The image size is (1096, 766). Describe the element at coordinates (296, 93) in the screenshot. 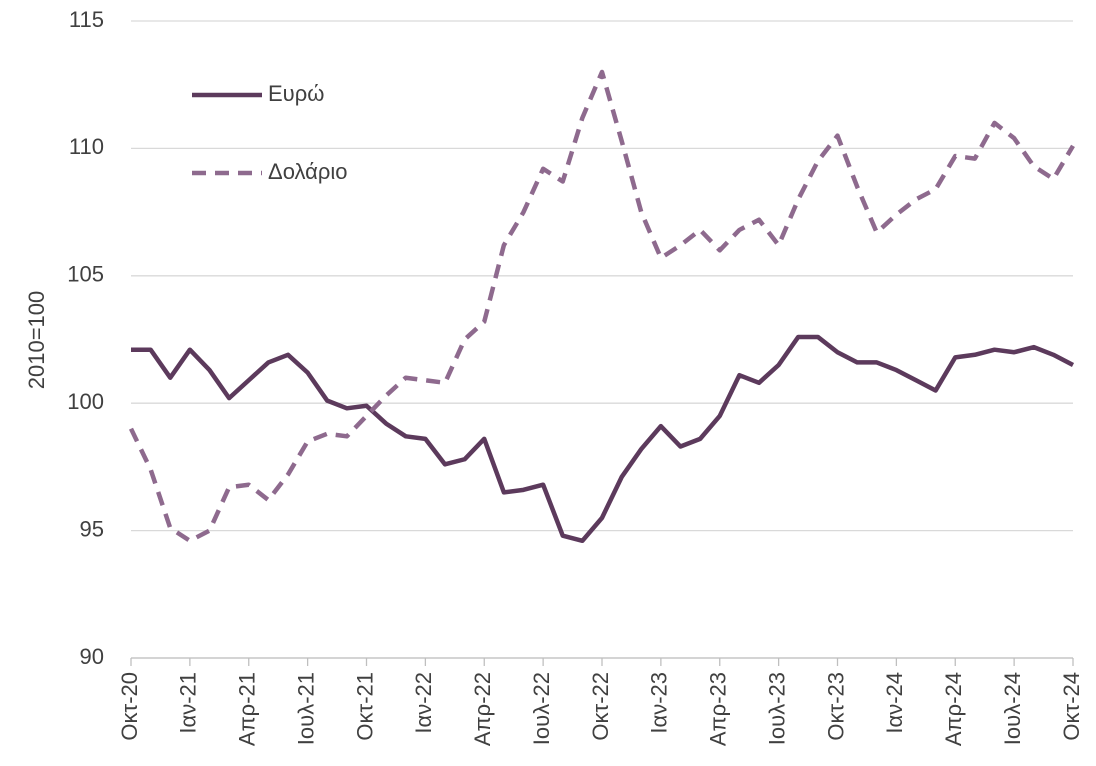

I see `legend-label: Ευρώ` at that location.